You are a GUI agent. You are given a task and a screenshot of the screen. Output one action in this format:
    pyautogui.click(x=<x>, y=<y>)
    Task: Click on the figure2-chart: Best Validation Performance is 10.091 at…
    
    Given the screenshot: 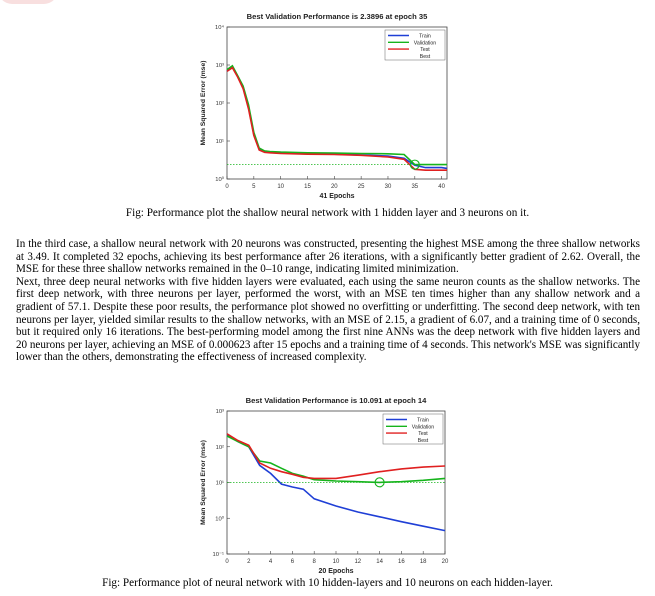 What is the action you would take?
    pyautogui.click(x=324, y=485)
    